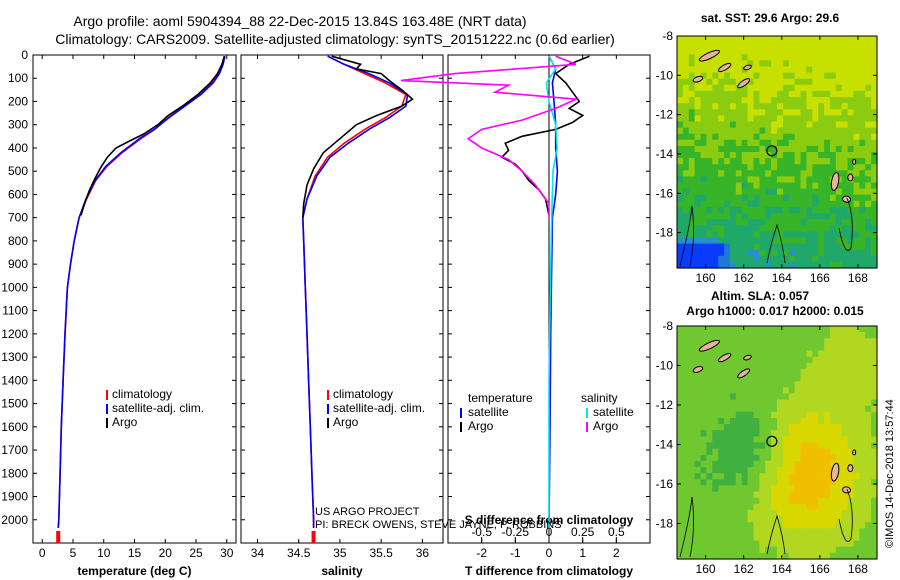  Describe the element at coordinates (777, 152) in the screenshot. I see `map-sst_map` at that location.